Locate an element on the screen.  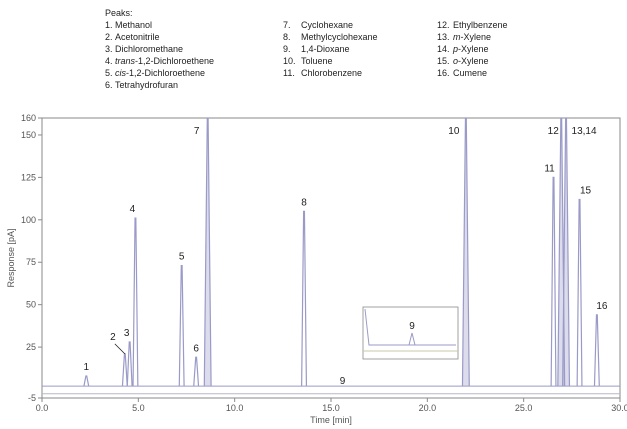
legend-item-number: 3. is located at coordinates (109, 49).